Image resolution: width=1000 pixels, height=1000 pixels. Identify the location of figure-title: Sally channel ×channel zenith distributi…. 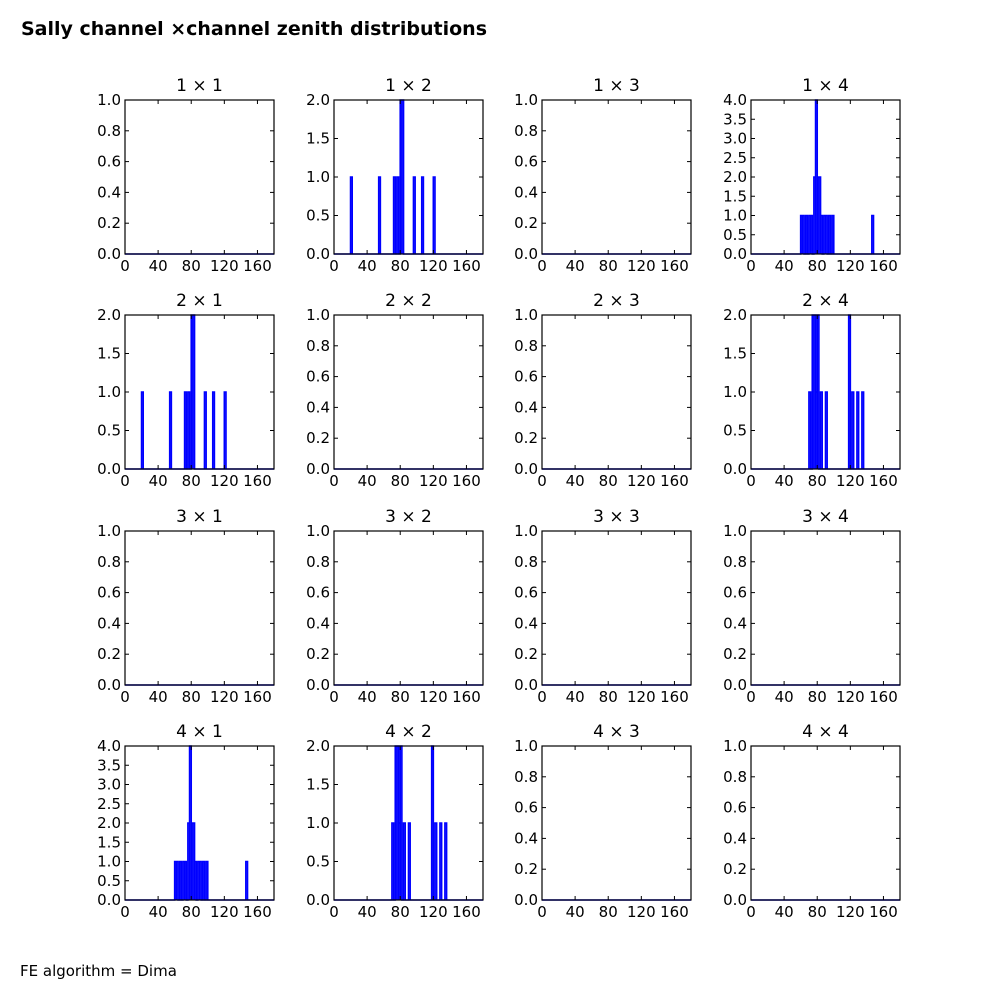
(254, 29).